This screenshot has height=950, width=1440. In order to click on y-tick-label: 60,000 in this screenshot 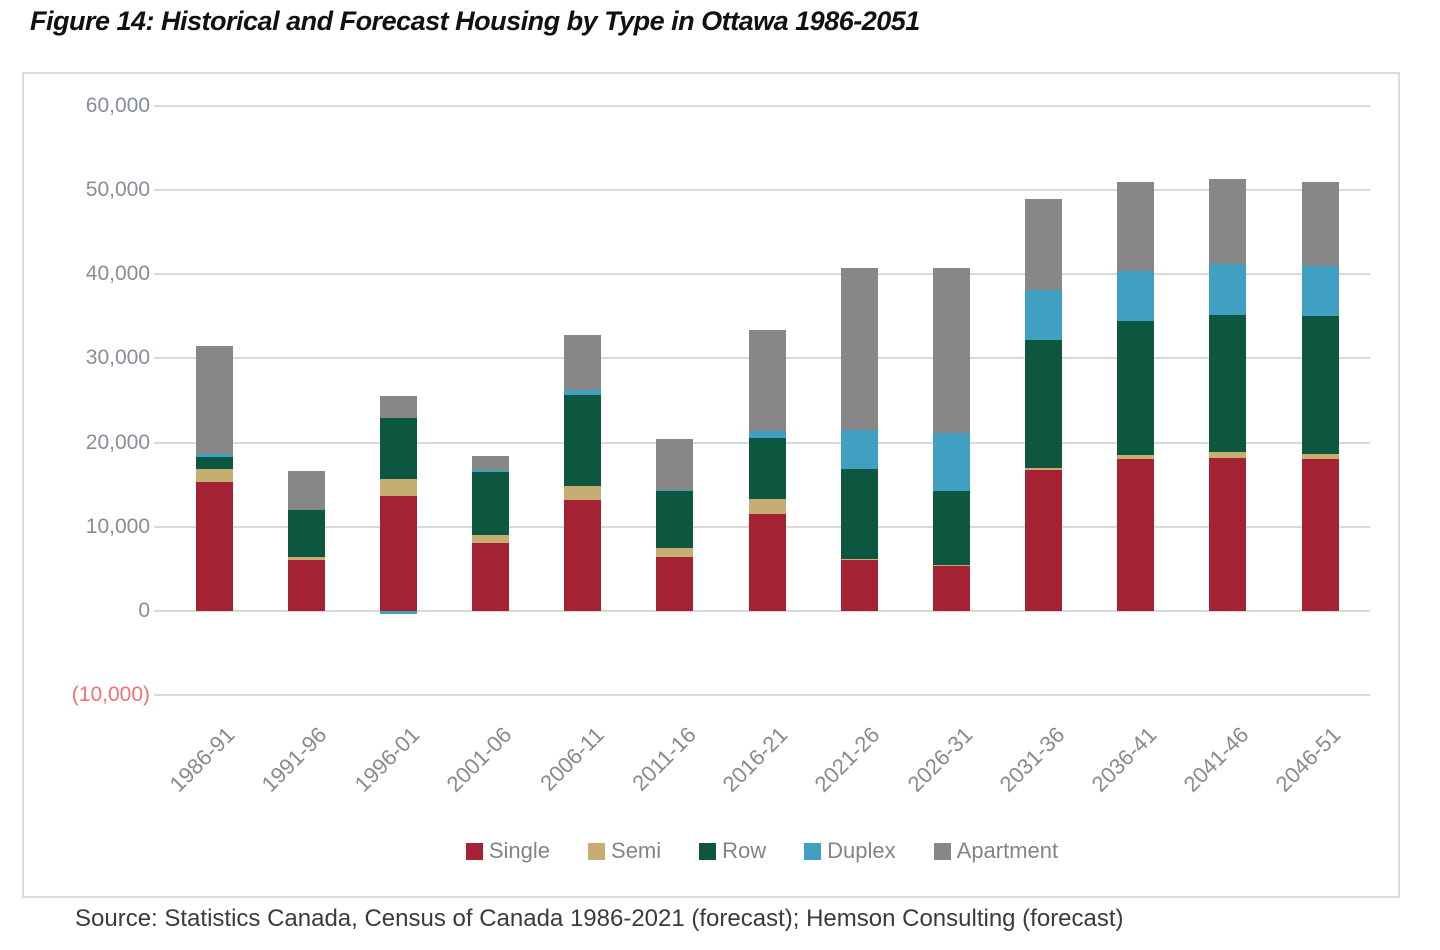, I will do `click(117, 105)`.